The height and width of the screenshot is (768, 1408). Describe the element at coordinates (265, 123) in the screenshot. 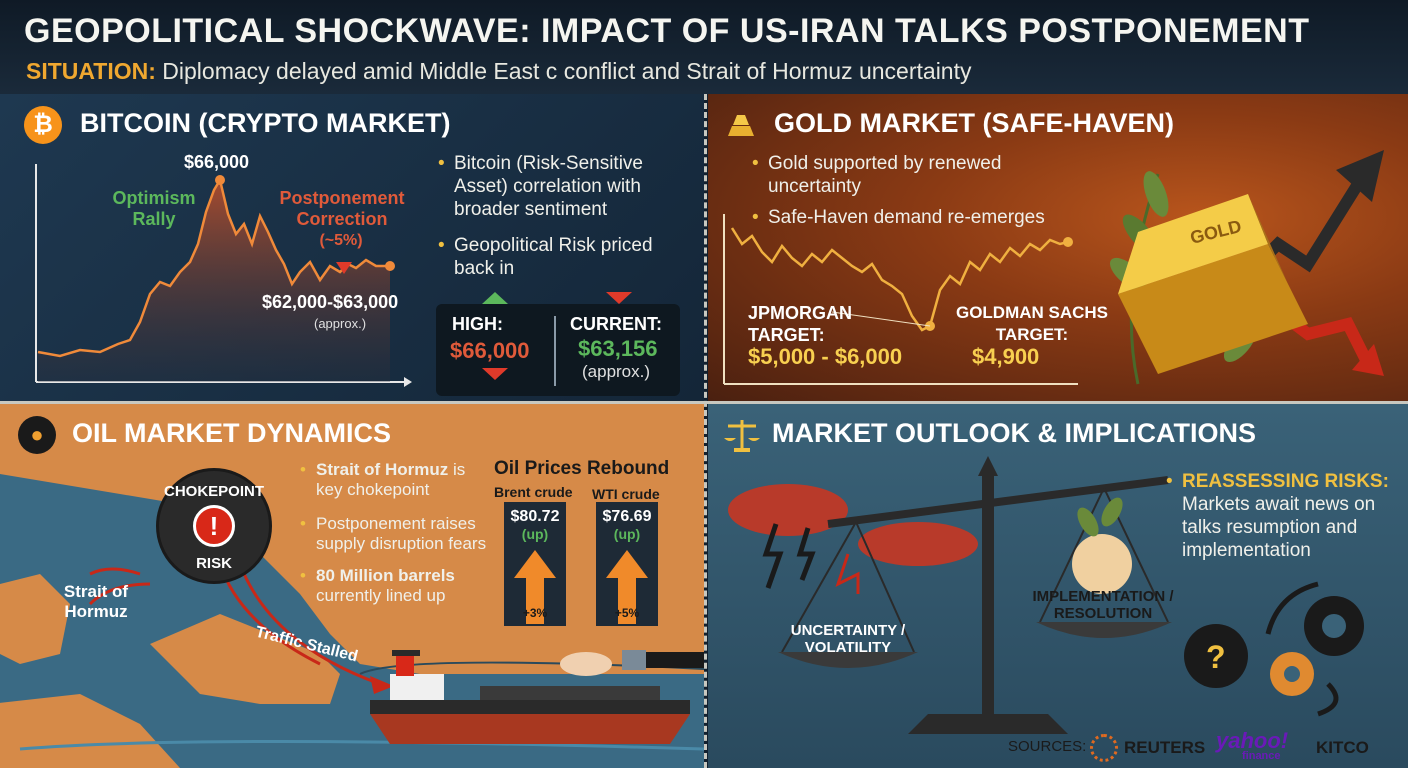

I see `bitcoin-title: BITCOIN (CRYPTO MARKET)` at that location.